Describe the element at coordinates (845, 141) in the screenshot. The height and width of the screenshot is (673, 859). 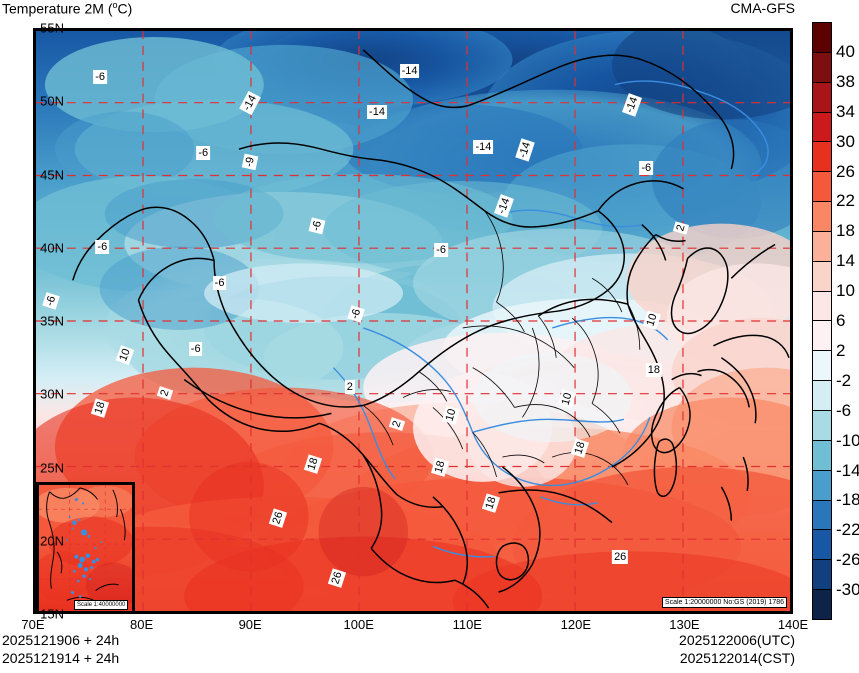
I see `colorbar-tick-30: 30` at that location.